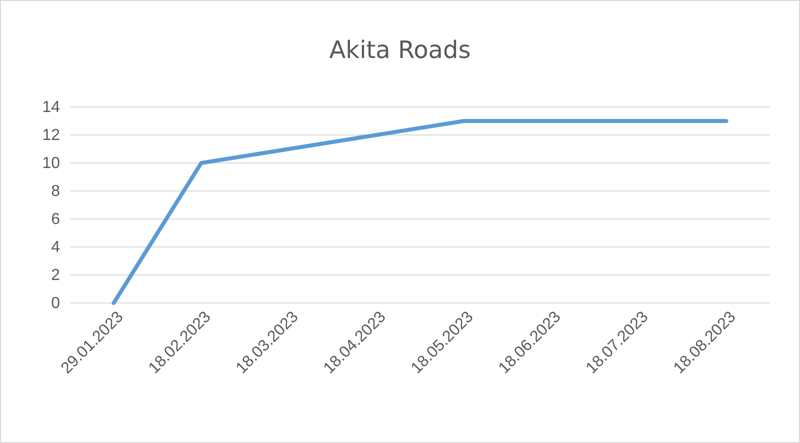  I want to click on y-tick-label: 0, so click(55, 303).